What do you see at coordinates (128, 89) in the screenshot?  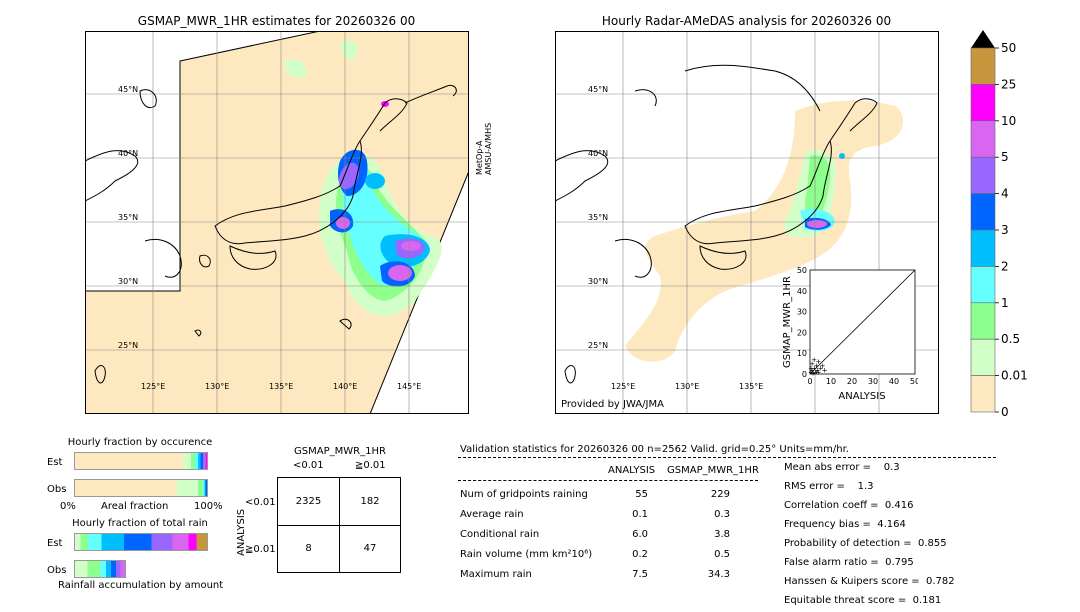 I see `left-lat-label-45: 45°N` at bounding box center [128, 89].